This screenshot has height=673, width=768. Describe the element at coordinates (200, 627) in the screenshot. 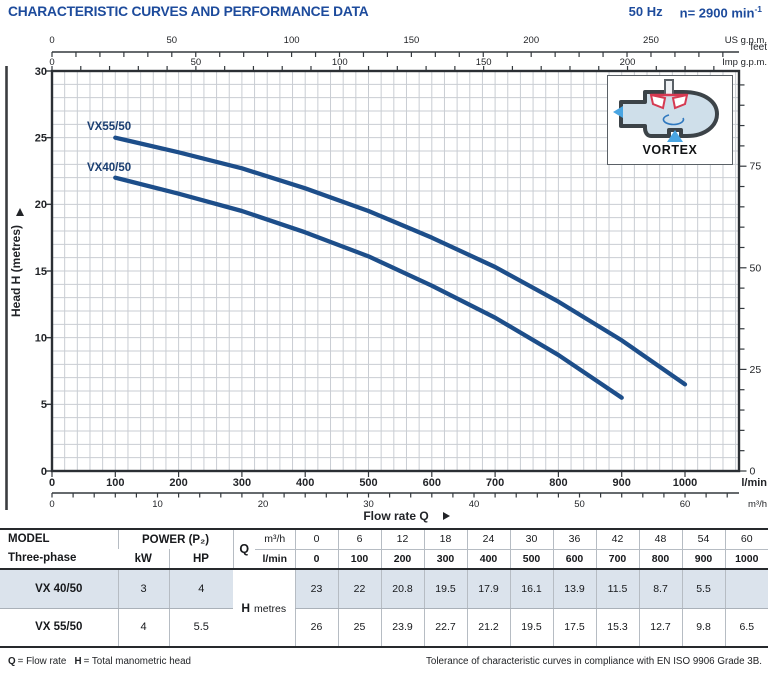

I see `hp-cell: 5.5` at that location.